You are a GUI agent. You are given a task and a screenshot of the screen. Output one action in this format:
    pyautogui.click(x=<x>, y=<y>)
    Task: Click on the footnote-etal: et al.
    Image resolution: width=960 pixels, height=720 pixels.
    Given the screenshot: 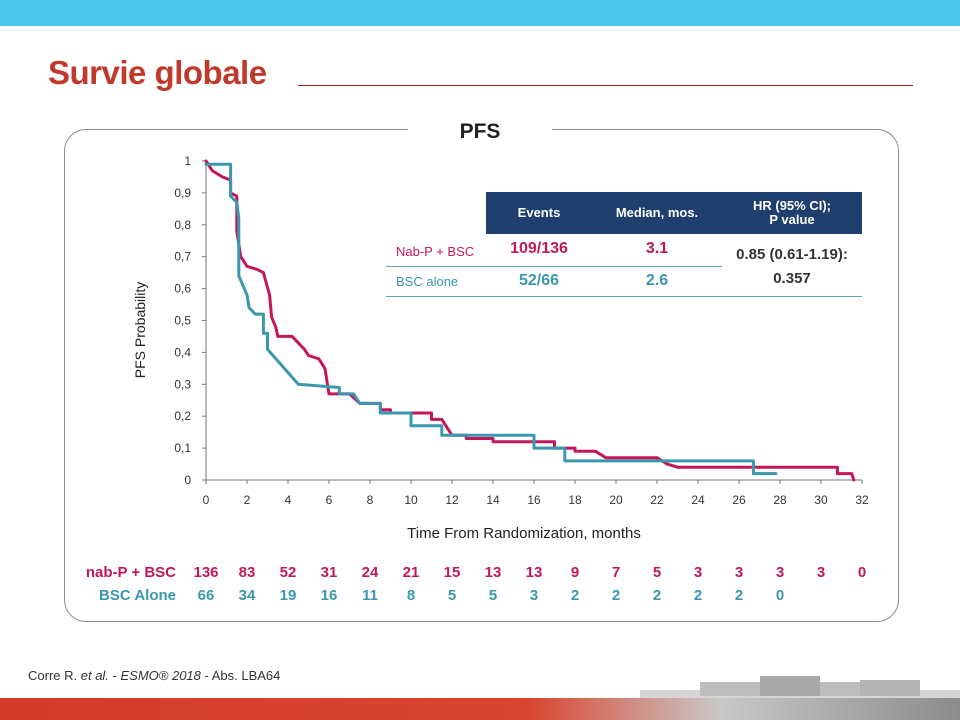 What is the action you would take?
    pyautogui.click(x=94, y=675)
    